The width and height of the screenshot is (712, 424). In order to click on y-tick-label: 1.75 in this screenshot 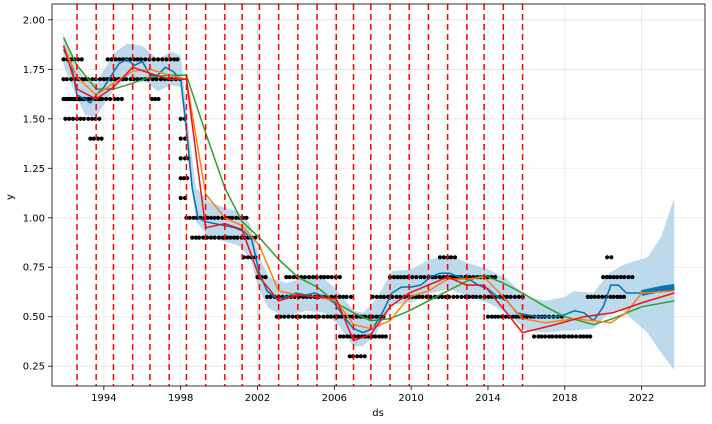, I will do `click(34, 70)`.